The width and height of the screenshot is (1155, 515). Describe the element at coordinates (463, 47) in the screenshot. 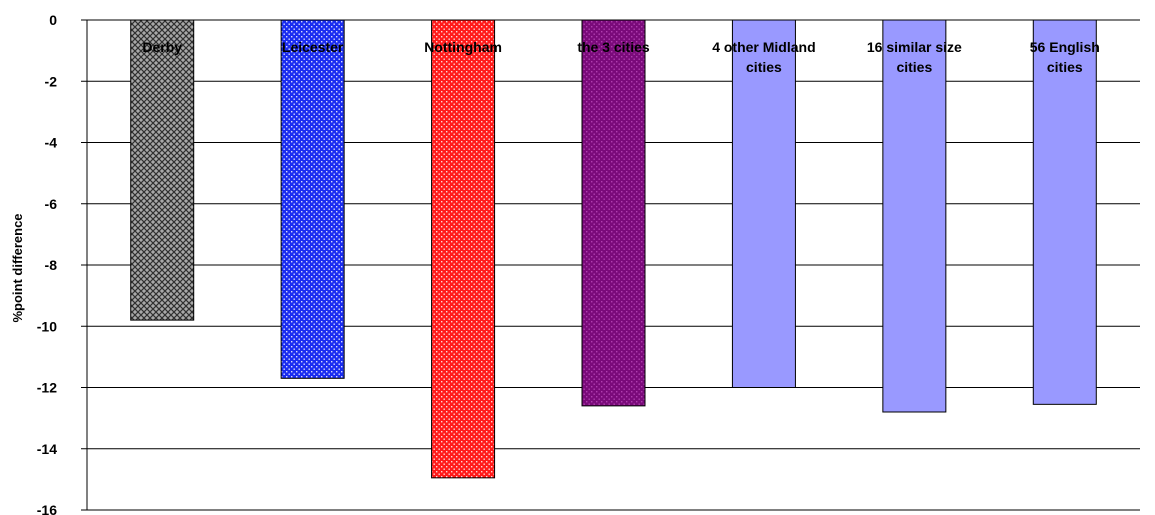

I see `category-label: Nottingham` at that location.